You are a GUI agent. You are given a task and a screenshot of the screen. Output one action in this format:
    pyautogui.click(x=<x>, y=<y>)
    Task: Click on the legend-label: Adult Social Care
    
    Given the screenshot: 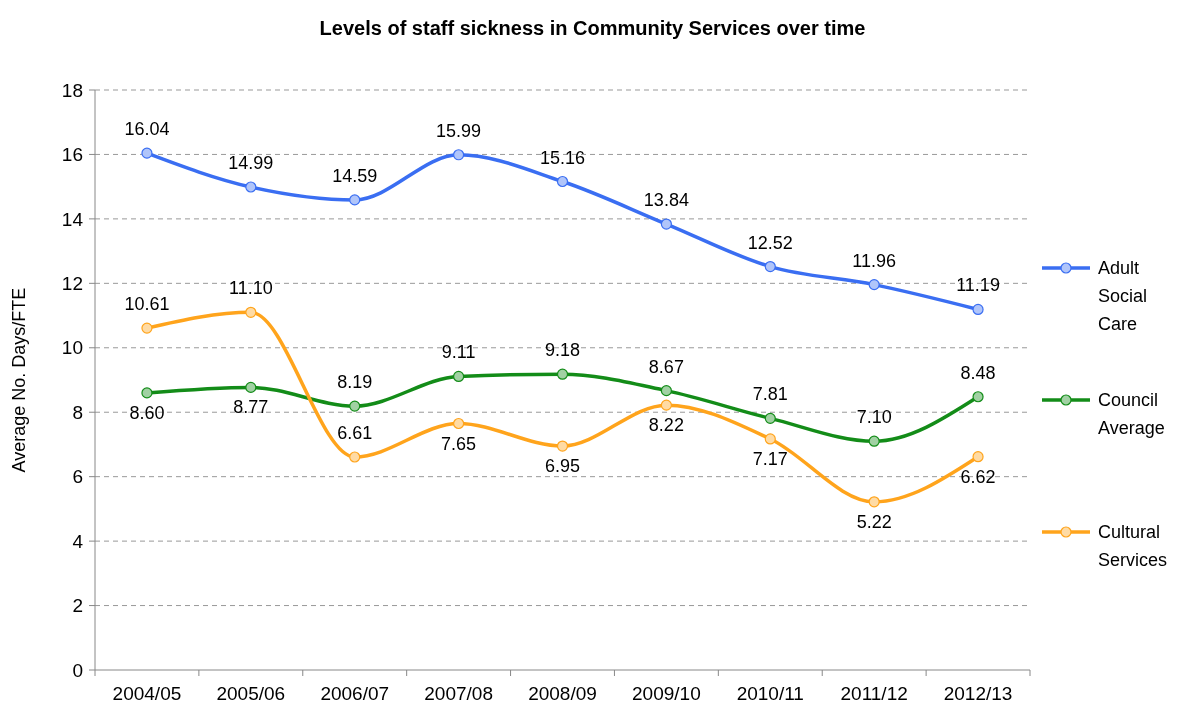 What is the action you would take?
    pyautogui.click(x=1123, y=296)
    